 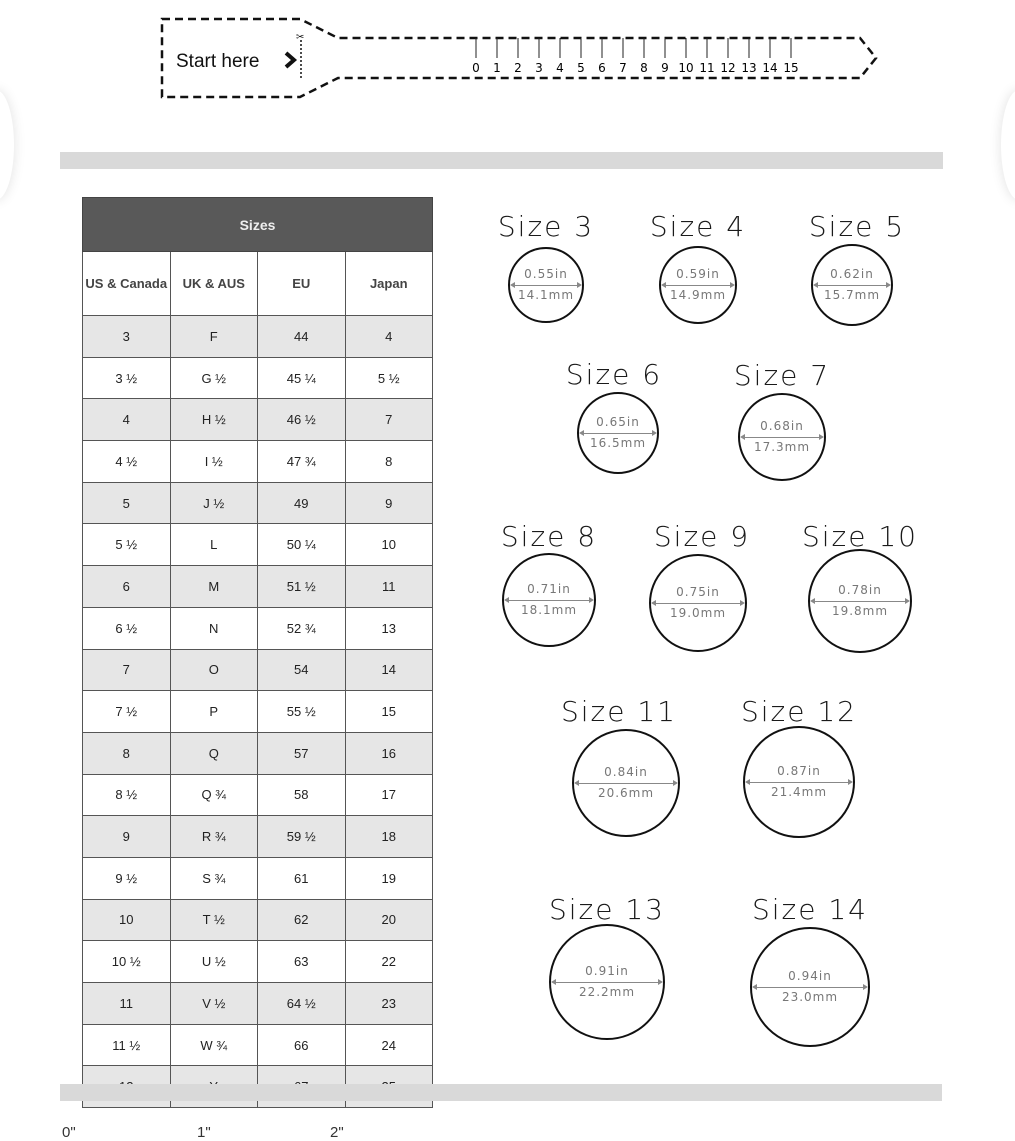 What do you see at coordinates (126, 878) in the screenshot?
I see `table-cell: 9 ½` at bounding box center [126, 878].